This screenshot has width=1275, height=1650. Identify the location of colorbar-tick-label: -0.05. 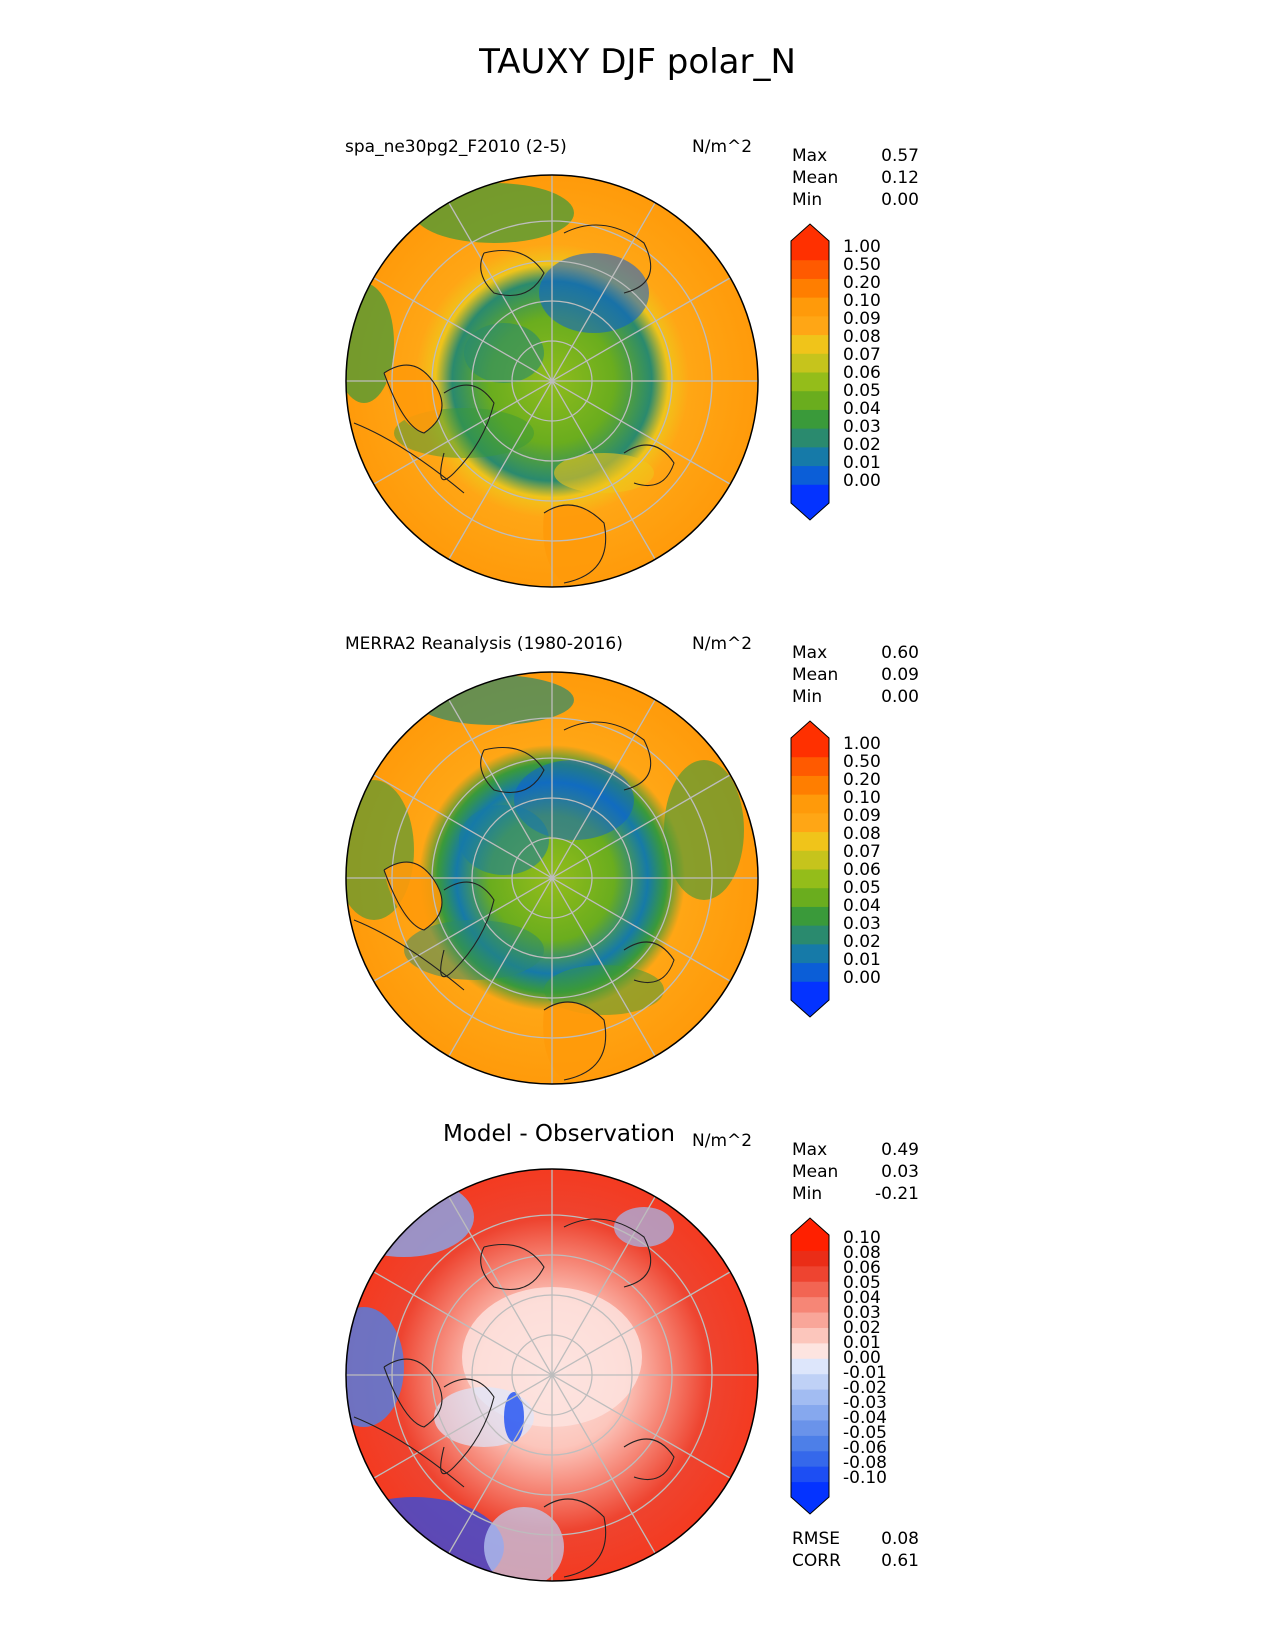
(865, 1433).